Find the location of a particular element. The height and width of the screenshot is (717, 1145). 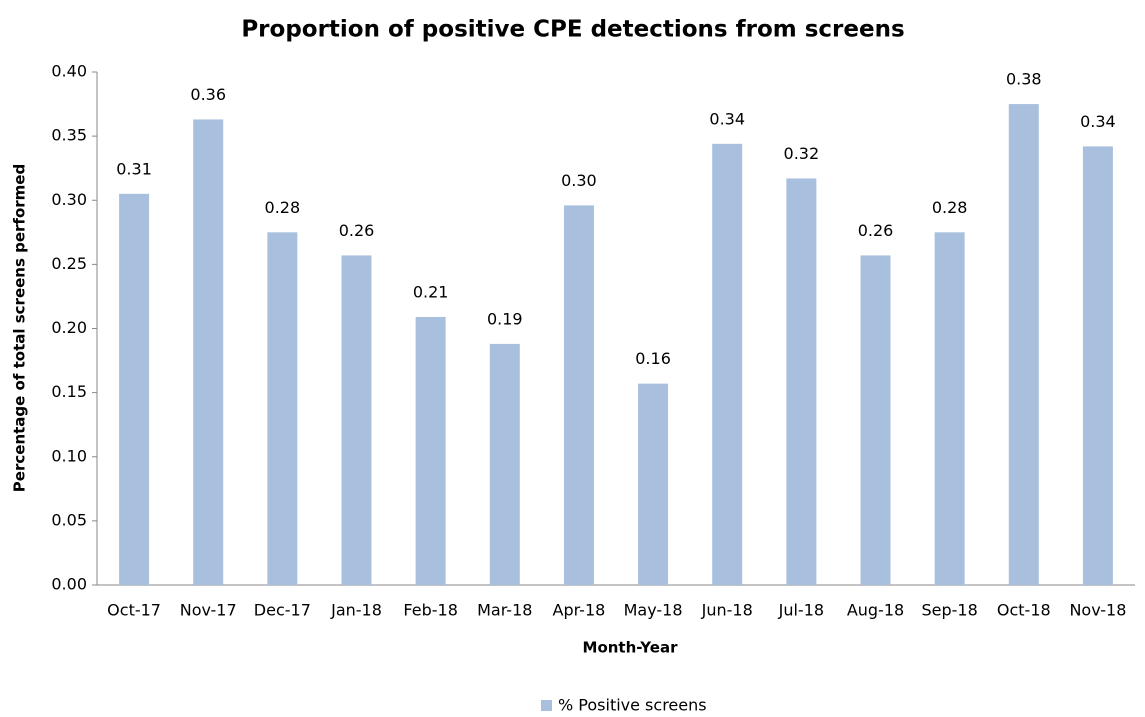

y-axis-title: Percentage of total screens performed is located at coordinates (20, 328).